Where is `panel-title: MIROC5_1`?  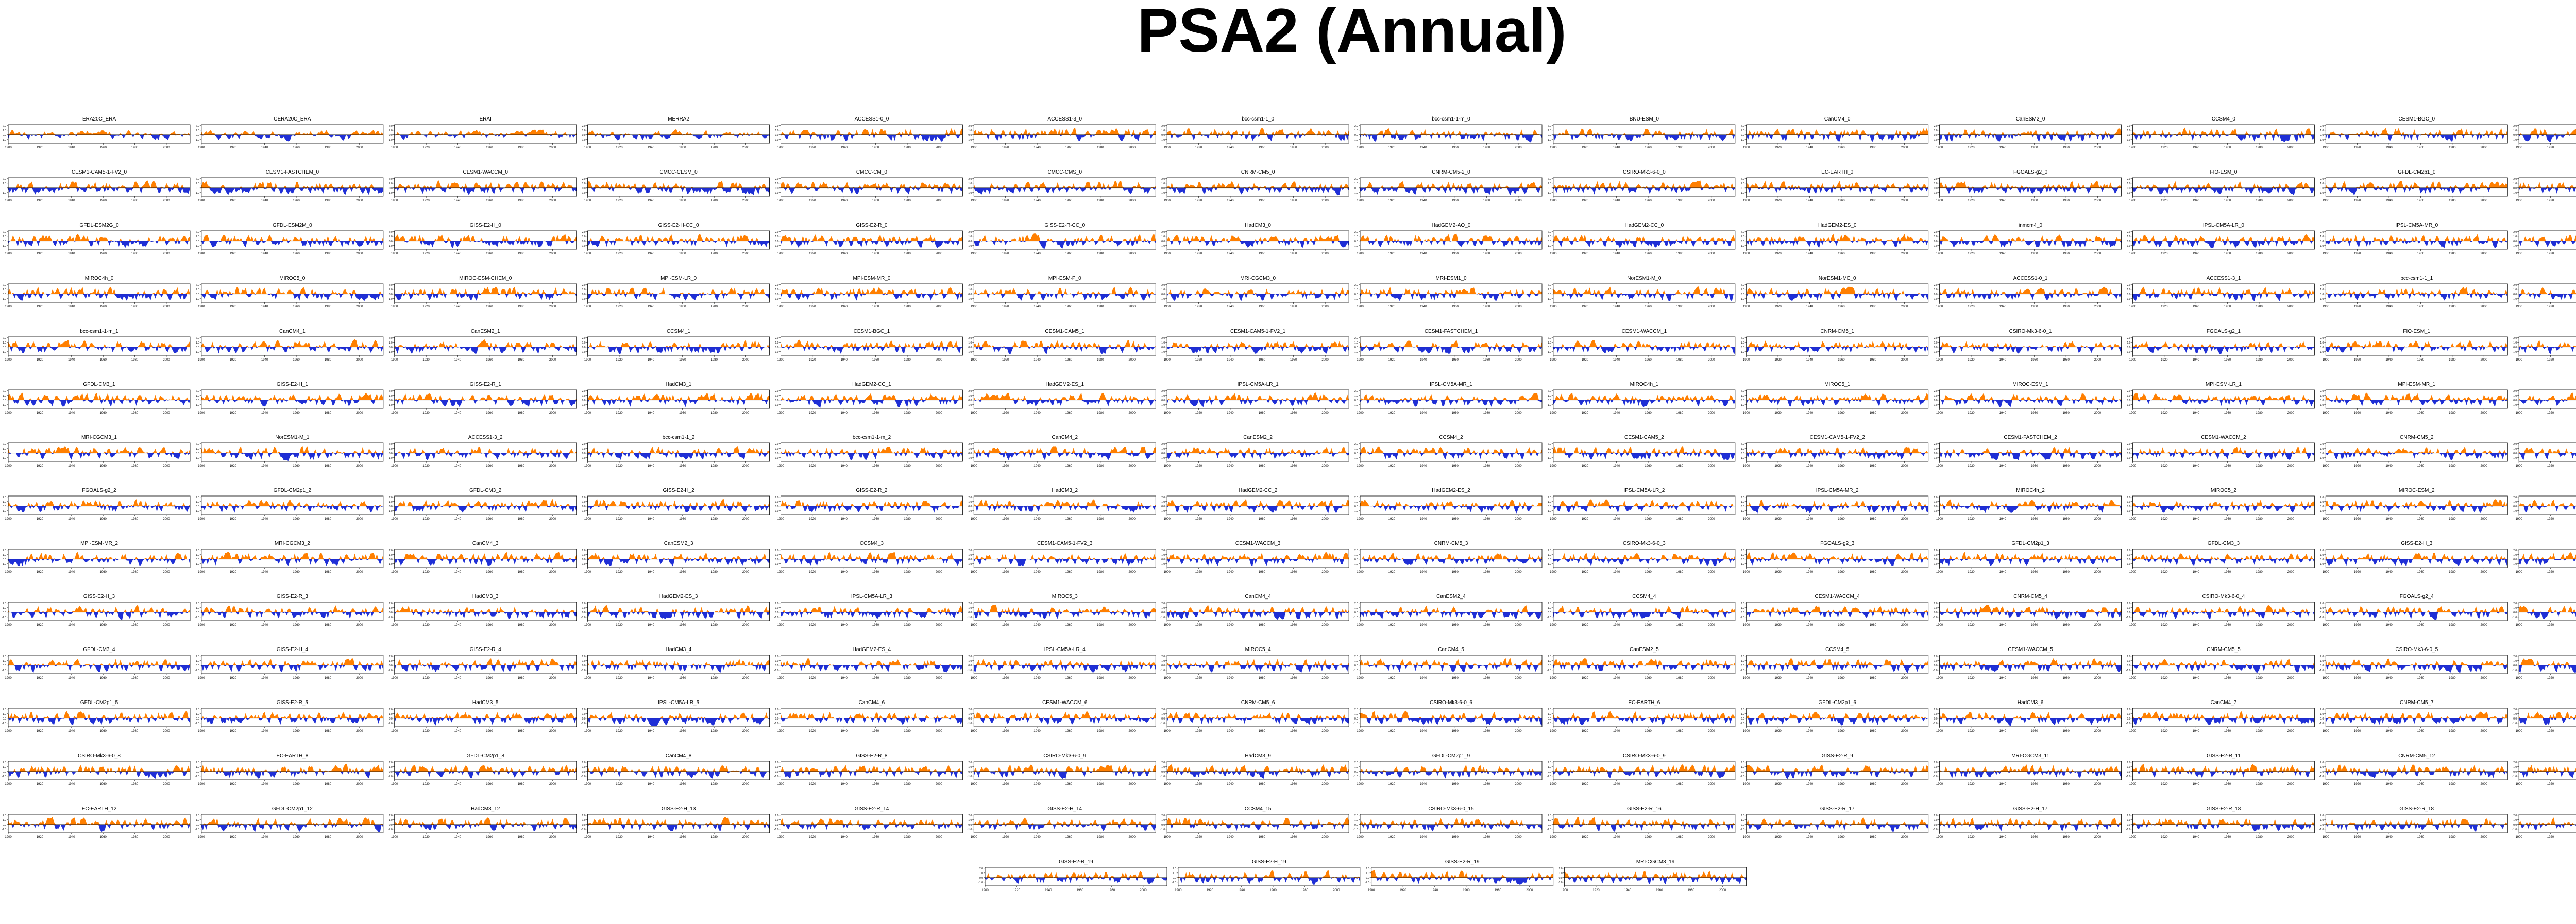
panel-title: MIROC5_1 is located at coordinates (1837, 384).